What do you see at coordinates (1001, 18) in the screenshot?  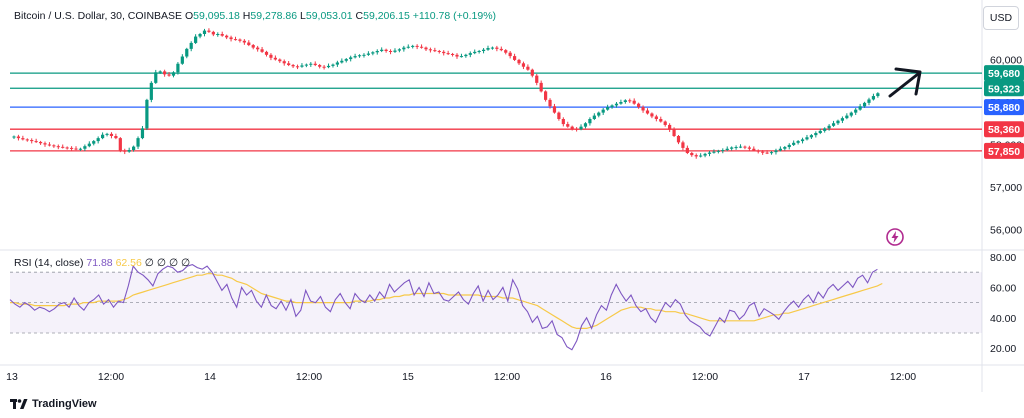 I see `currency-button: USD` at bounding box center [1001, 18].